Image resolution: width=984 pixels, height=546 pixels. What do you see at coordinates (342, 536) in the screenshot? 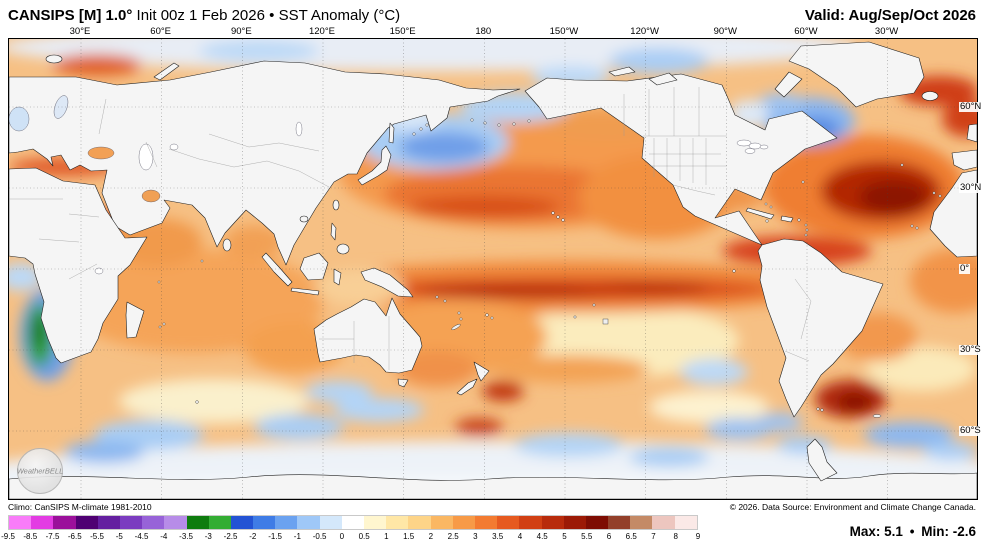
I see `colorbar-tick-label: 0` at bounding box center [342, 536].